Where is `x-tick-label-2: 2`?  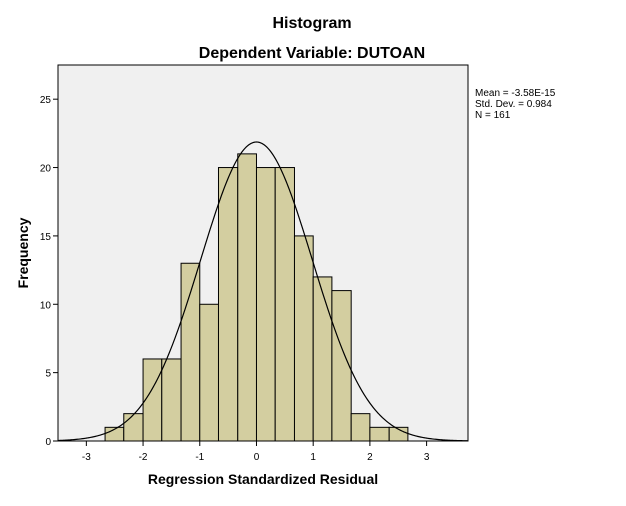 x-tick-label-2: 2 is located at coordinates (370, 457).